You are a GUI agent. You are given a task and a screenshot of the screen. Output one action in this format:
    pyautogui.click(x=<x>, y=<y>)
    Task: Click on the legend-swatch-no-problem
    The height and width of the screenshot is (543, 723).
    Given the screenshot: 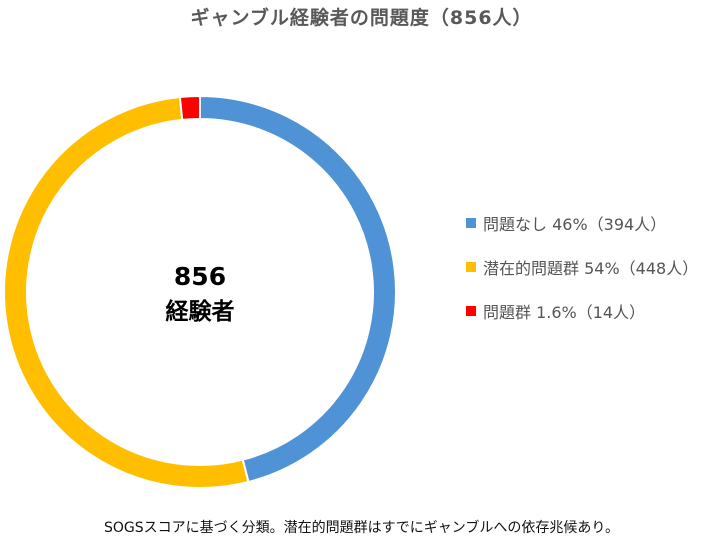 What is the action you would take?
    pyautogui.click(x=471, y=223)
    